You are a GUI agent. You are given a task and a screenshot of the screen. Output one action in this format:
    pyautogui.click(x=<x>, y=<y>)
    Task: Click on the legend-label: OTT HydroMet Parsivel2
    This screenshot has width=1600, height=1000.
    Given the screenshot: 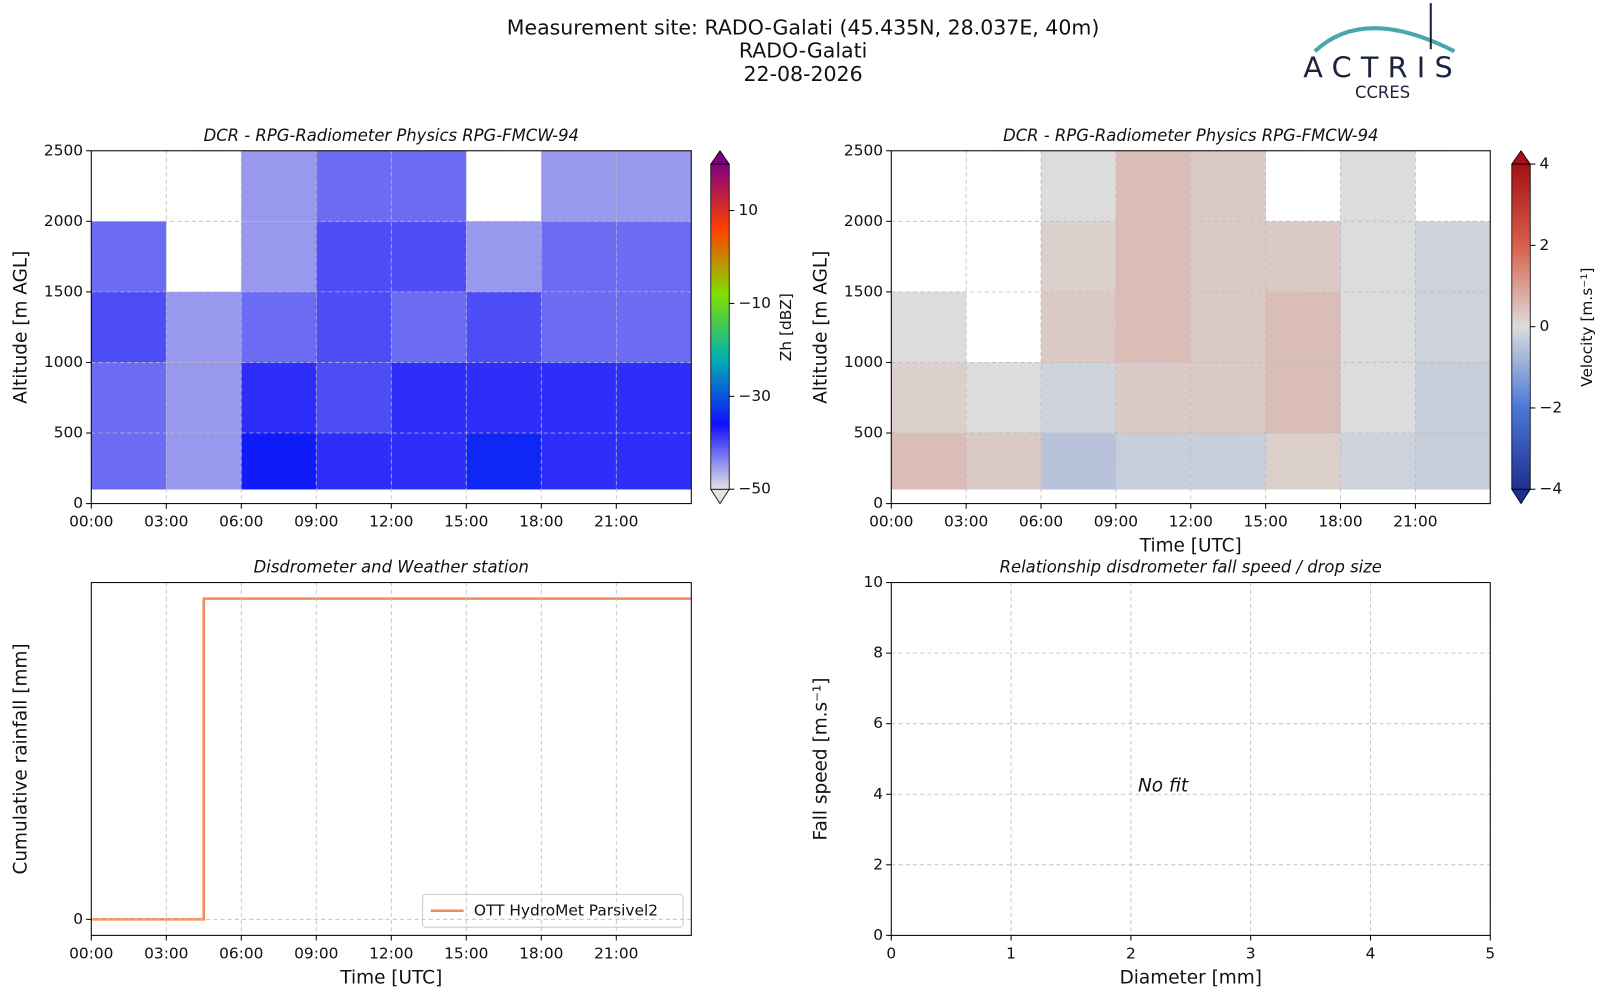 What is the action you would take?
    pyautogui.click(x=566, y=910)
    